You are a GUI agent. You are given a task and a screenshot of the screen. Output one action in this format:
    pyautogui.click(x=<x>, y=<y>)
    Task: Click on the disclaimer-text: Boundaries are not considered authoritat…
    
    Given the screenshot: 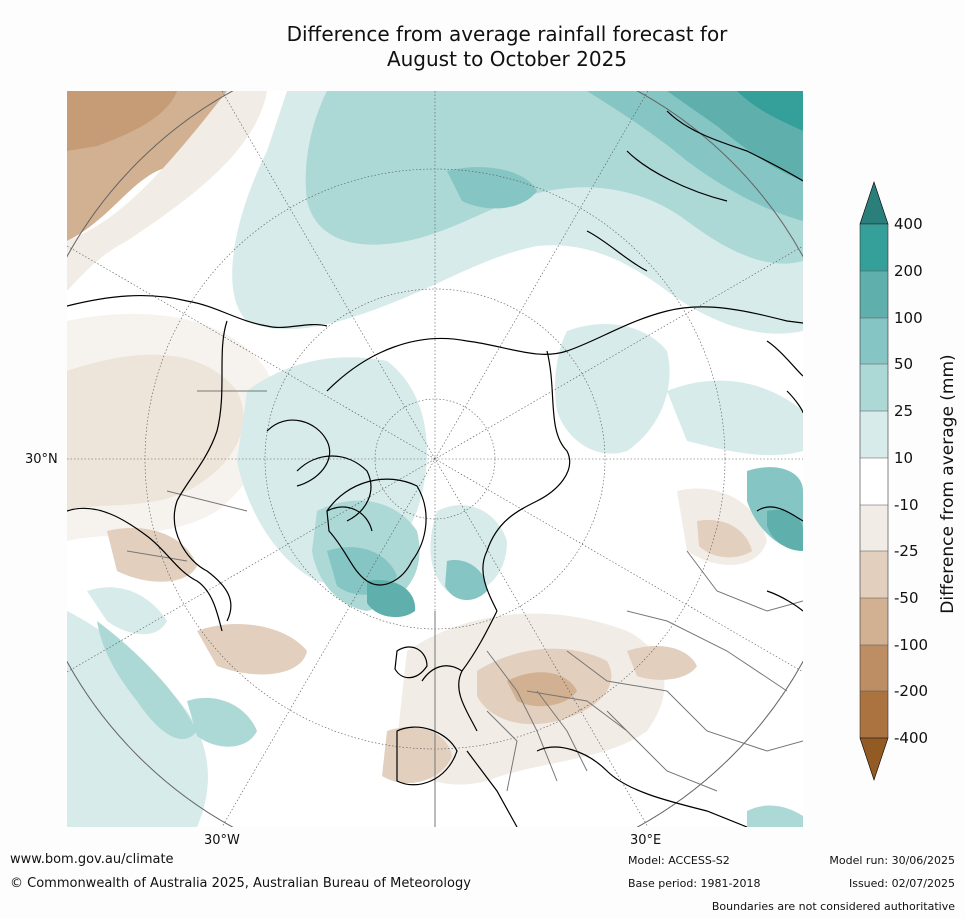 What is the action you would take?
    pyautogui.click(x=833, y=906)
    